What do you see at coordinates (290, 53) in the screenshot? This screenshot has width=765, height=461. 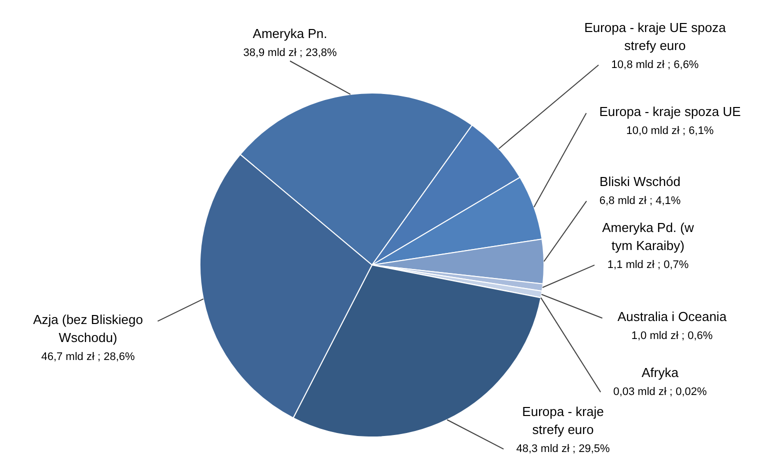 I see `data-label: 38,9 mld zł ; 23,8%` at bounding box center [290, 53].